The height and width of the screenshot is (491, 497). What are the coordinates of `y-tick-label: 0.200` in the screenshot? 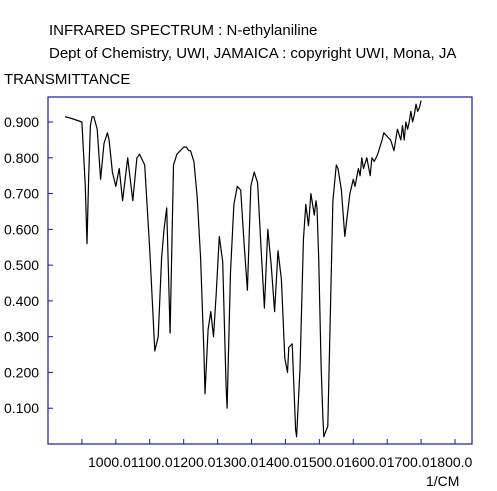 It's located at (21, 372).